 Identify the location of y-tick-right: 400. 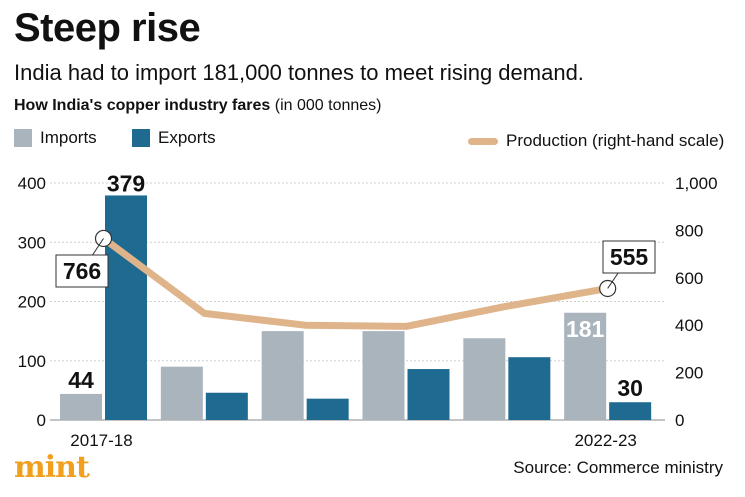
(689, 325).